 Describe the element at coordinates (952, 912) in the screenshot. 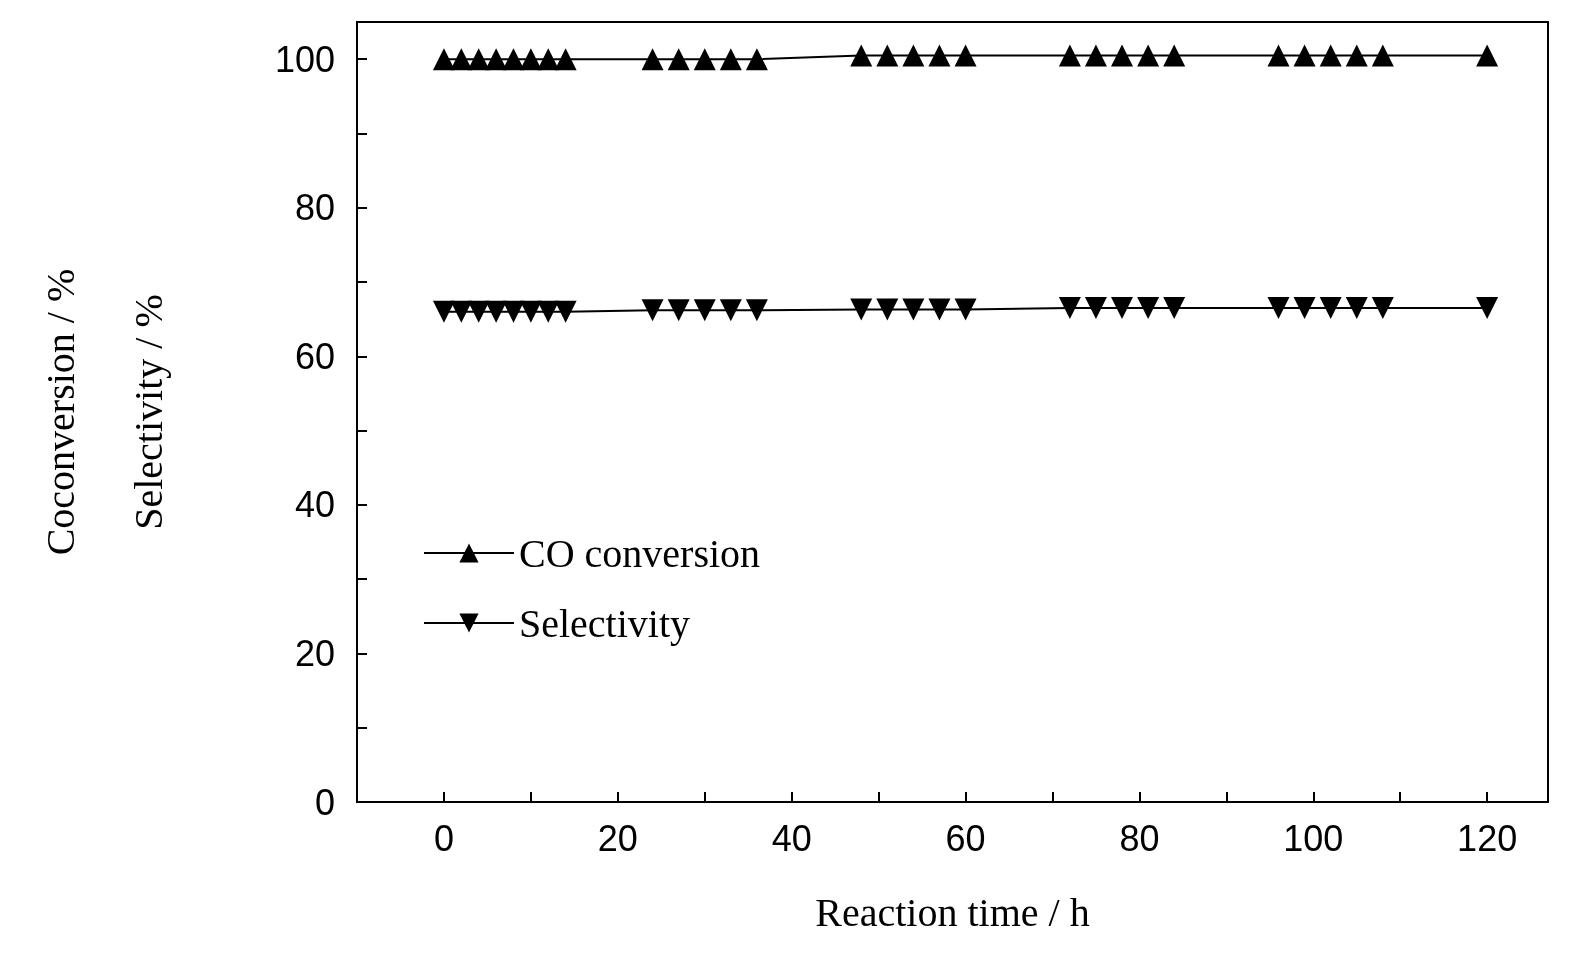

I see `x-axis-title: Reaction time / h` at that location.